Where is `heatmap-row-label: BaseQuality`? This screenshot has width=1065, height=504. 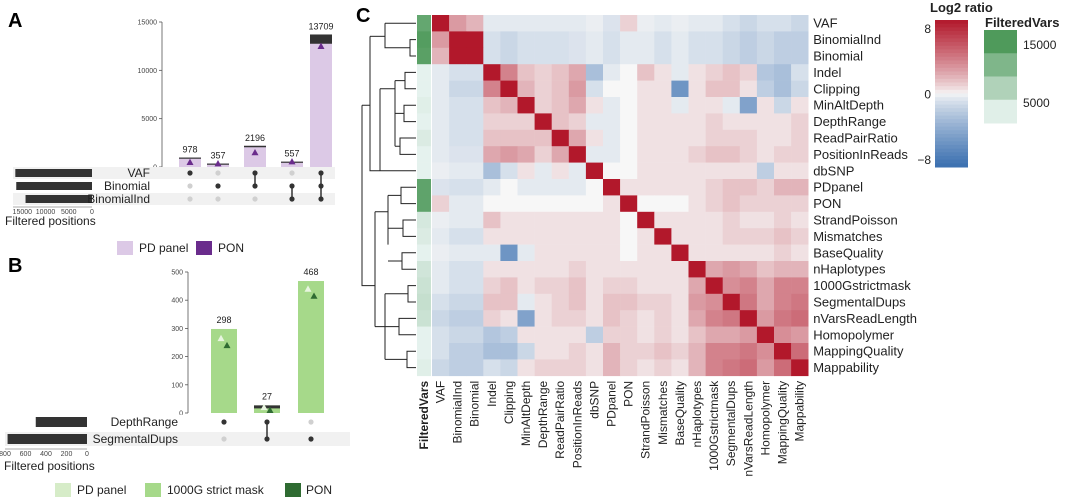
heatmap-row-label: BaseQuality is located at coordinates (848, 252).